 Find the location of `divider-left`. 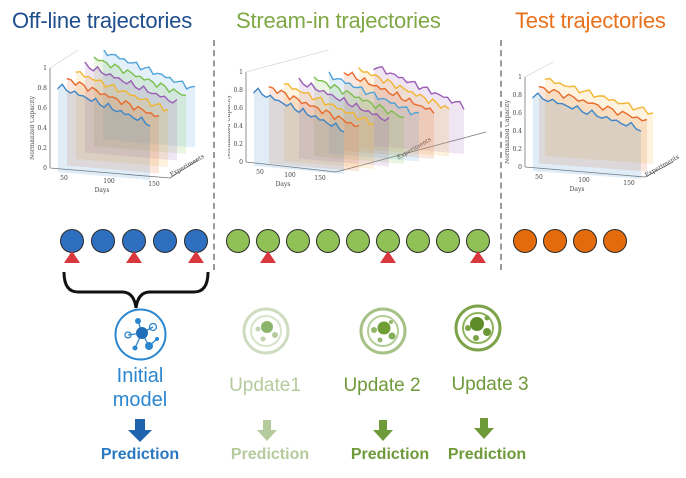

divider-left is located at coordinates (214, 155).